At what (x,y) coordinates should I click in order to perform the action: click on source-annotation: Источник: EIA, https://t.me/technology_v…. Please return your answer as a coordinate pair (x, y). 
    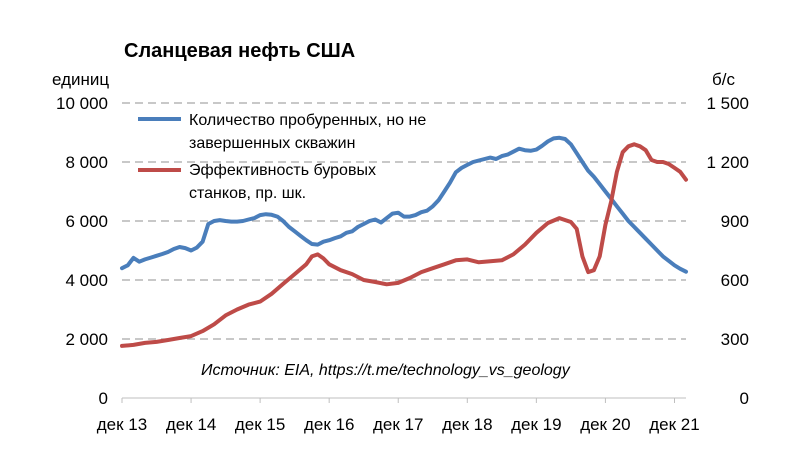
    Looking at the image, I should click on (386, 370).